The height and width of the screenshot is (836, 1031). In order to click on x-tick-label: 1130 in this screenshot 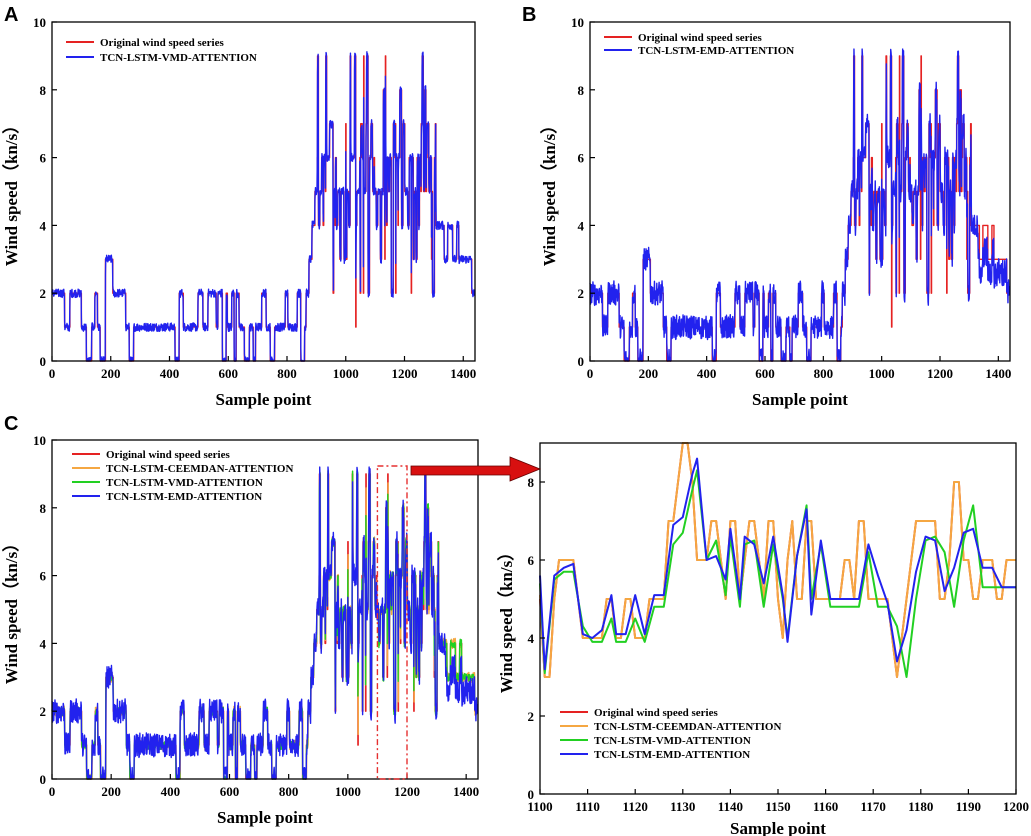, I will do `click(682, 806)`.